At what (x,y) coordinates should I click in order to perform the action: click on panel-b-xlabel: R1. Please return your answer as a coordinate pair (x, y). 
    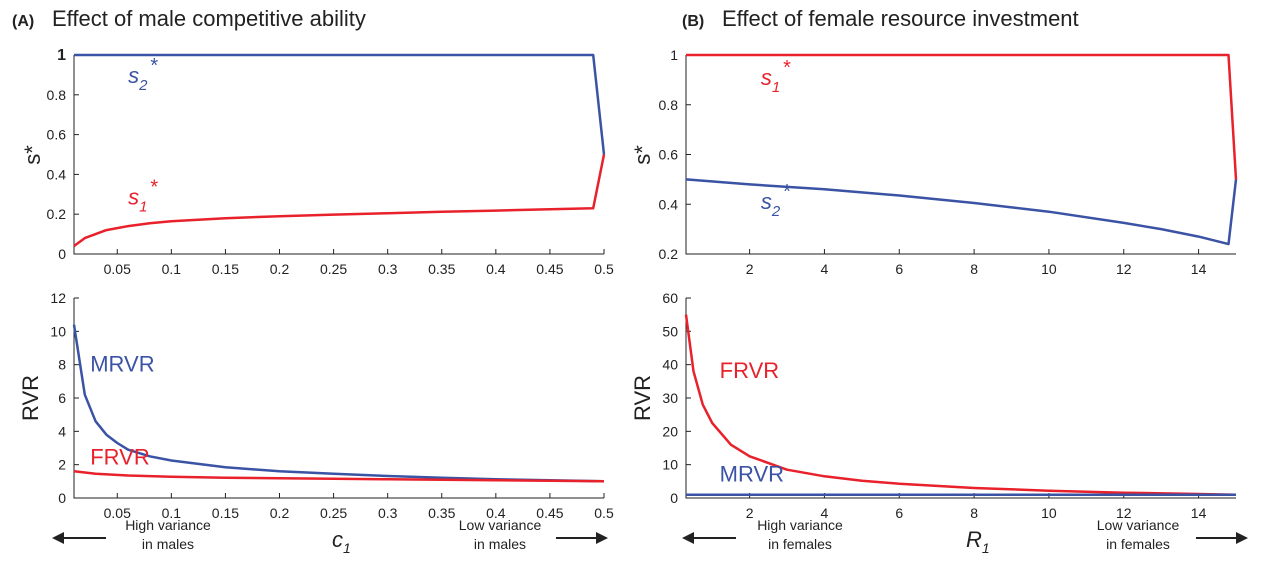
    Looking at the image, I should click on (978, 541).